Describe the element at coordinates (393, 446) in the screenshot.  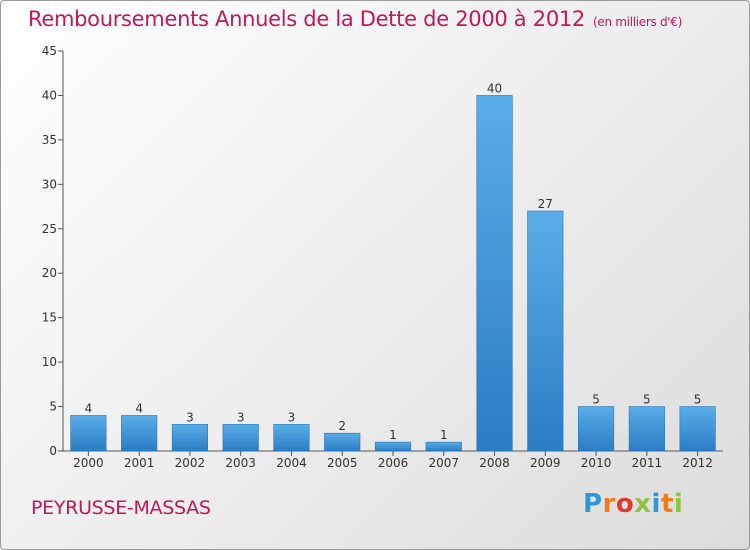
I see `bar-2006` at that location.